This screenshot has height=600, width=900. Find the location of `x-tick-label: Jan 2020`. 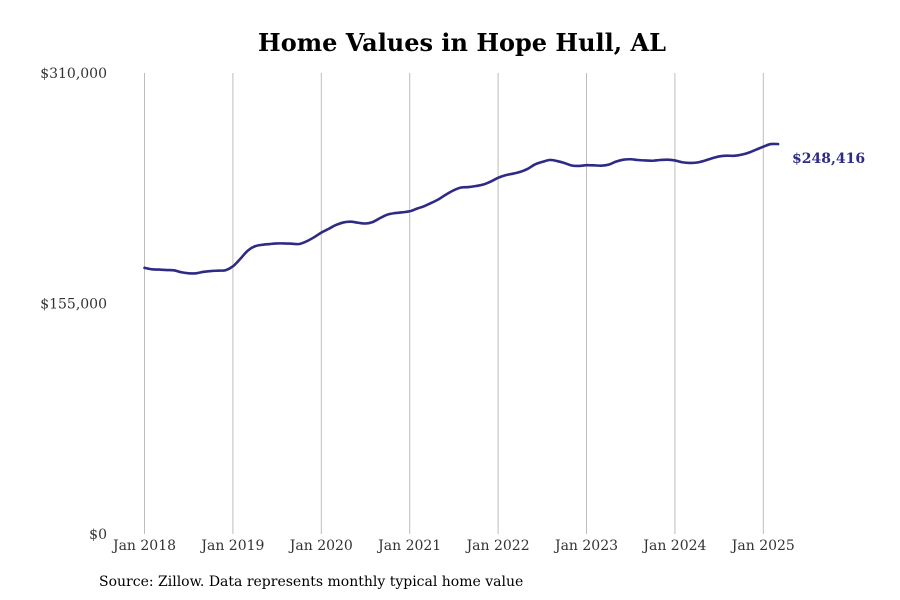

x-tick-label: Jan 2020 is located at coordinates (320, 546).